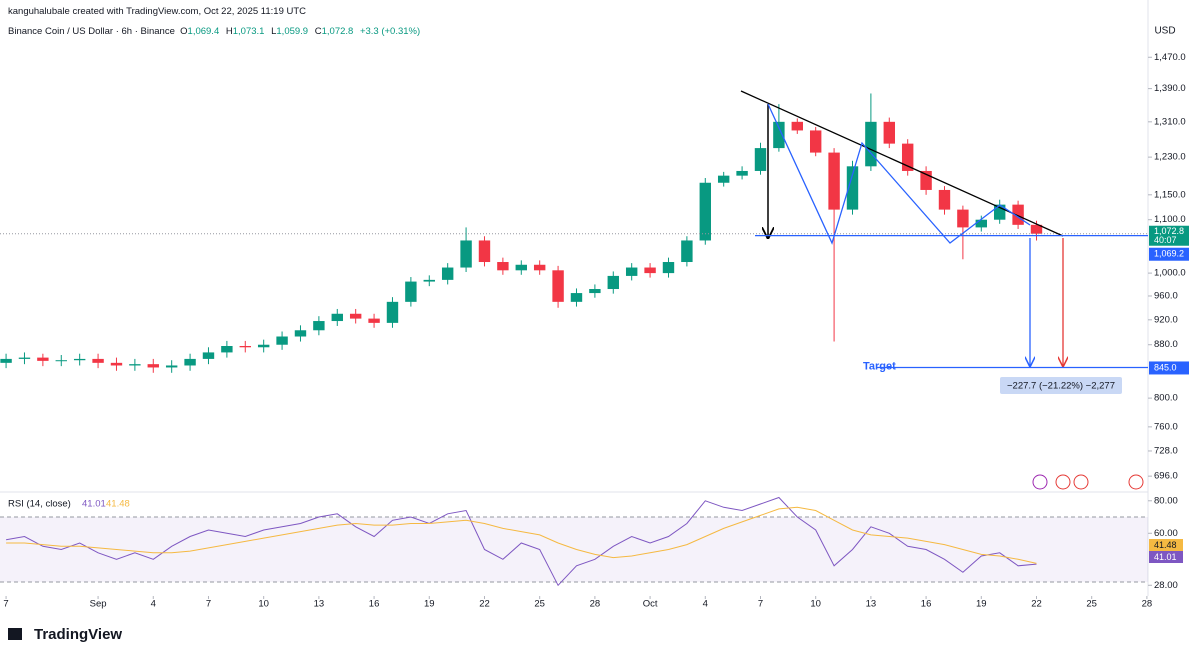 Image resolution: width=1200 pixels, height=656 pixels. I want to click on ohlc-value: 1,059.9, so click(292, 31).